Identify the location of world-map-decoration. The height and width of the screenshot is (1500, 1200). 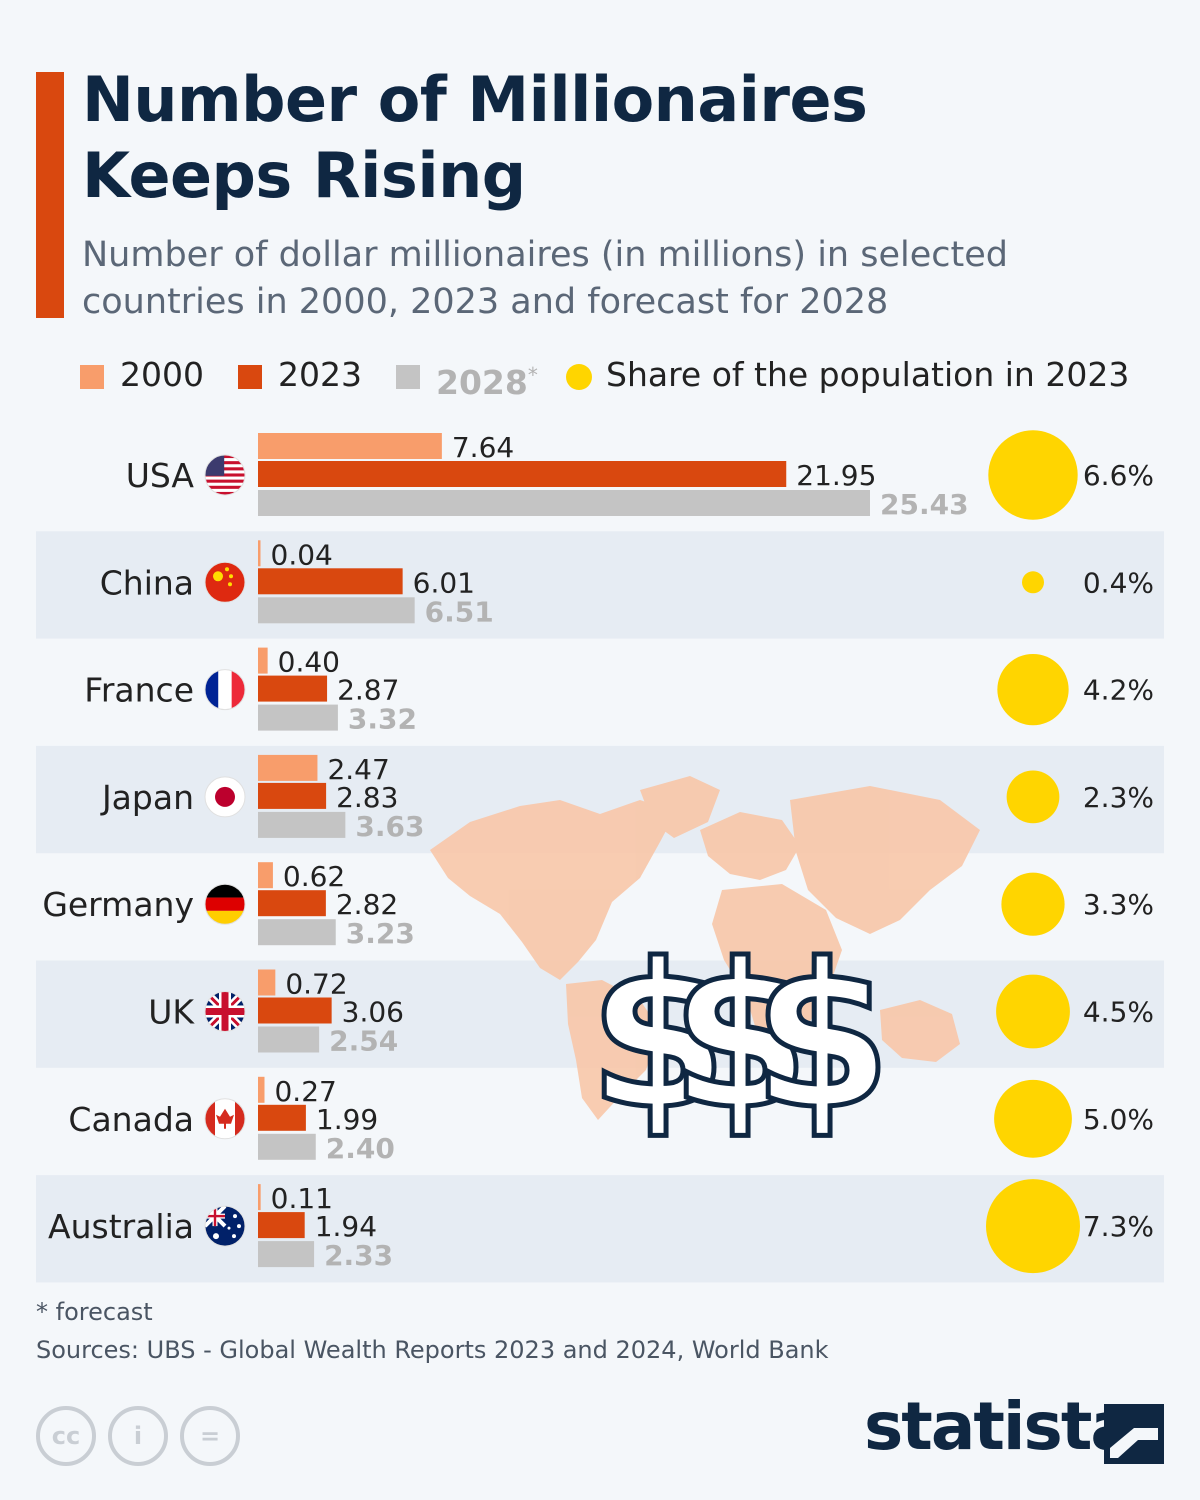
(705, 948).